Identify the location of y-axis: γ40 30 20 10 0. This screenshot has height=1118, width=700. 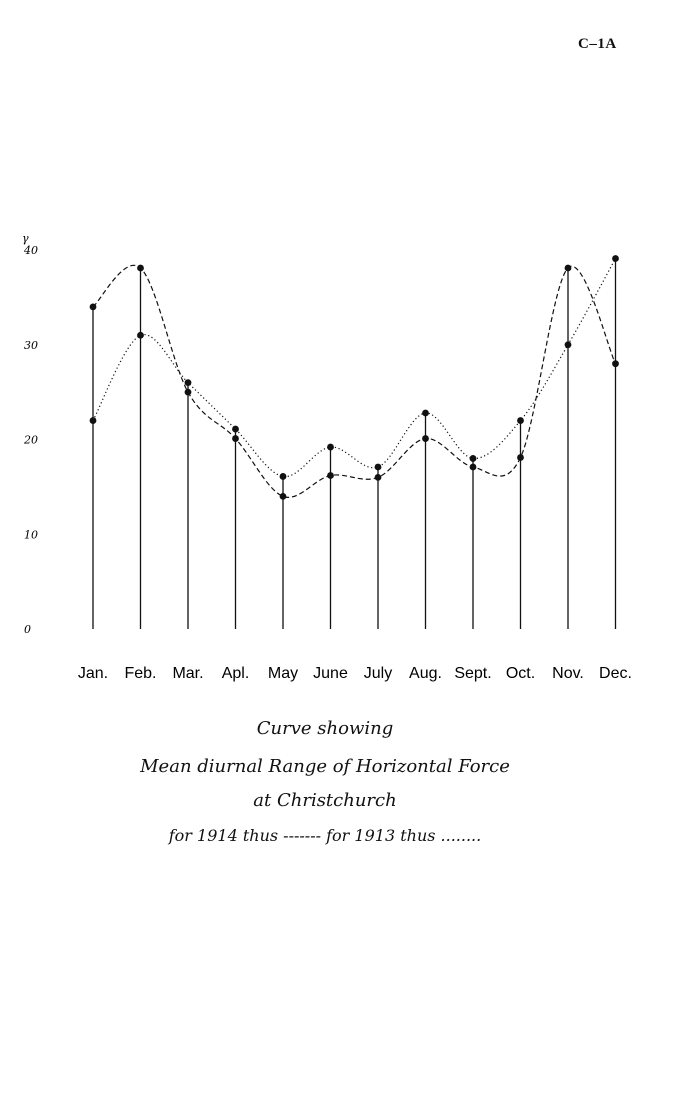
(30, 434).